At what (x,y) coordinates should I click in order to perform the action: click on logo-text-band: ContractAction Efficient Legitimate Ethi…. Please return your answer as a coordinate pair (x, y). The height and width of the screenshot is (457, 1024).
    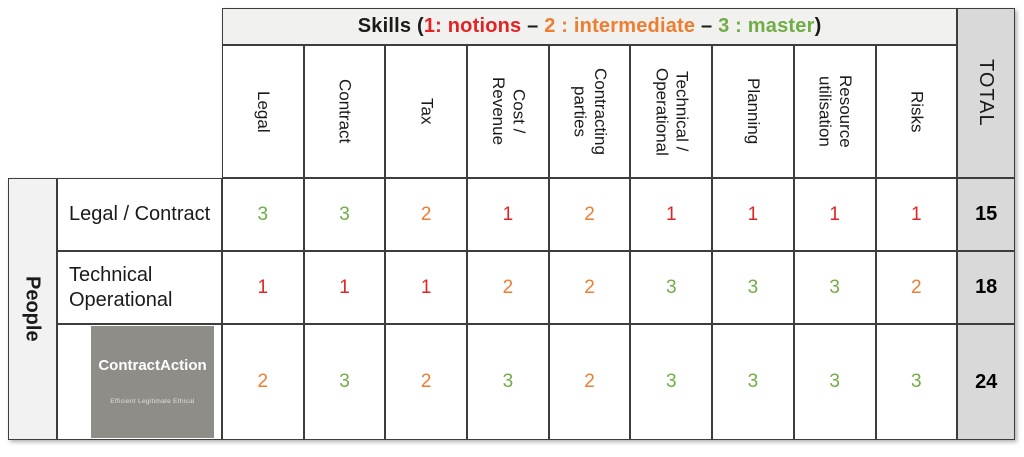
    Looking at the image, I should click on (152, 382).